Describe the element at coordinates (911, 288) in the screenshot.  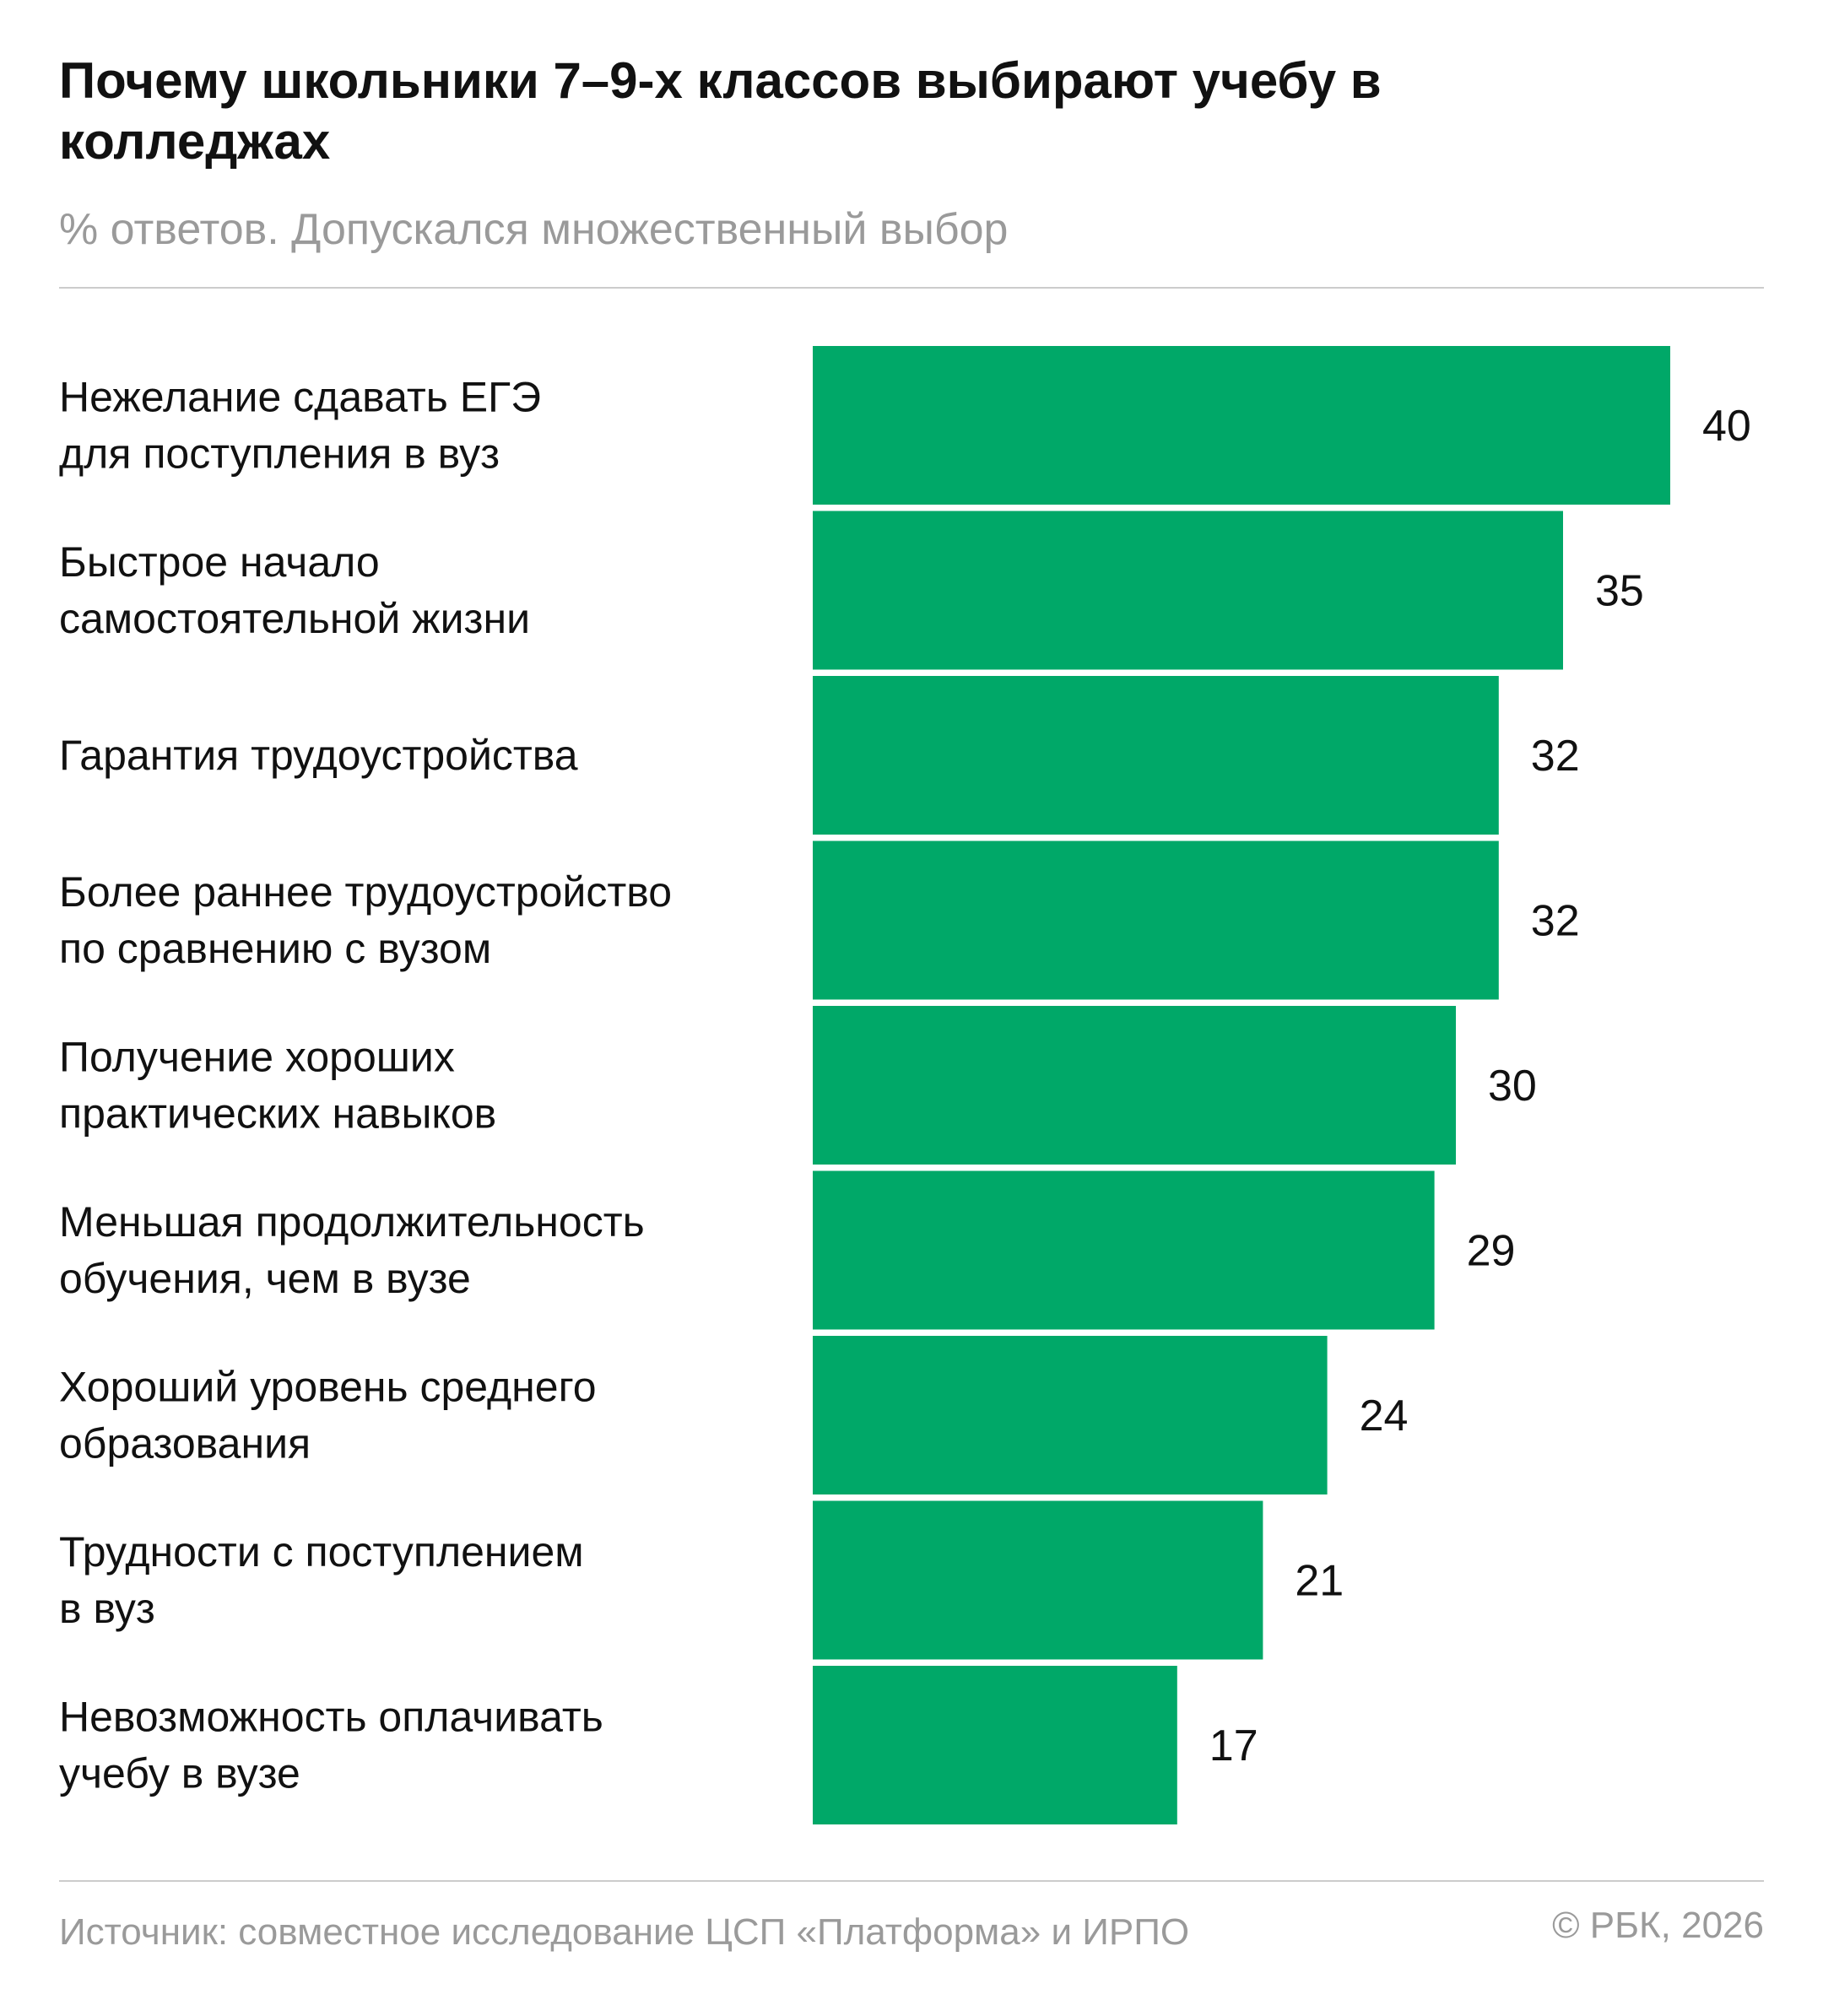
I see `top-divider` at that location.